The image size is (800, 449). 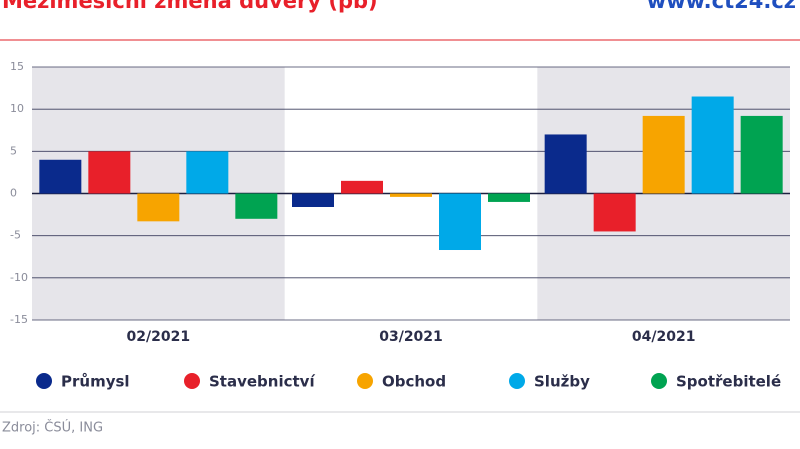 I want to click on legend-label: Průmysl, so click(x=95, y=382).